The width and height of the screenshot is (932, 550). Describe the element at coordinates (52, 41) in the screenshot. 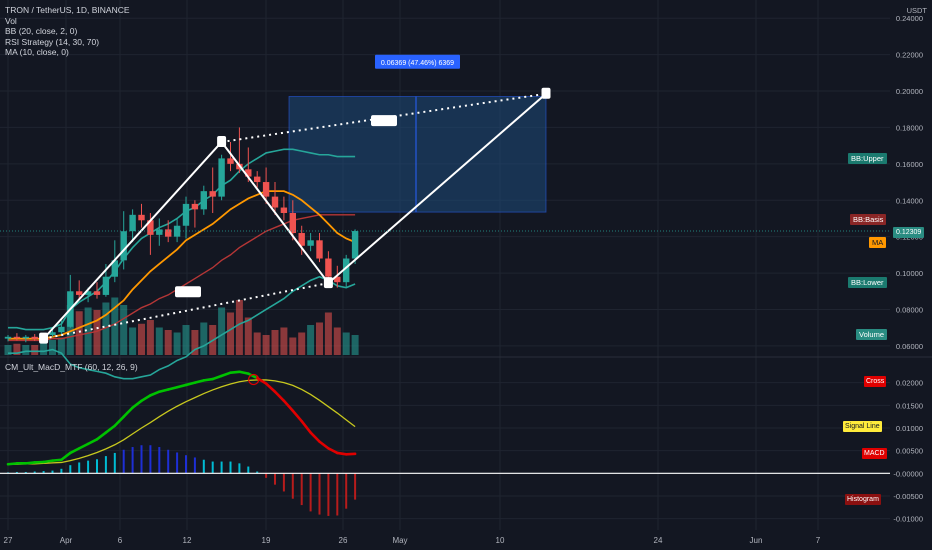

I see `legend-rsi: RSI Strategy (14, 30, 70)` at that location.